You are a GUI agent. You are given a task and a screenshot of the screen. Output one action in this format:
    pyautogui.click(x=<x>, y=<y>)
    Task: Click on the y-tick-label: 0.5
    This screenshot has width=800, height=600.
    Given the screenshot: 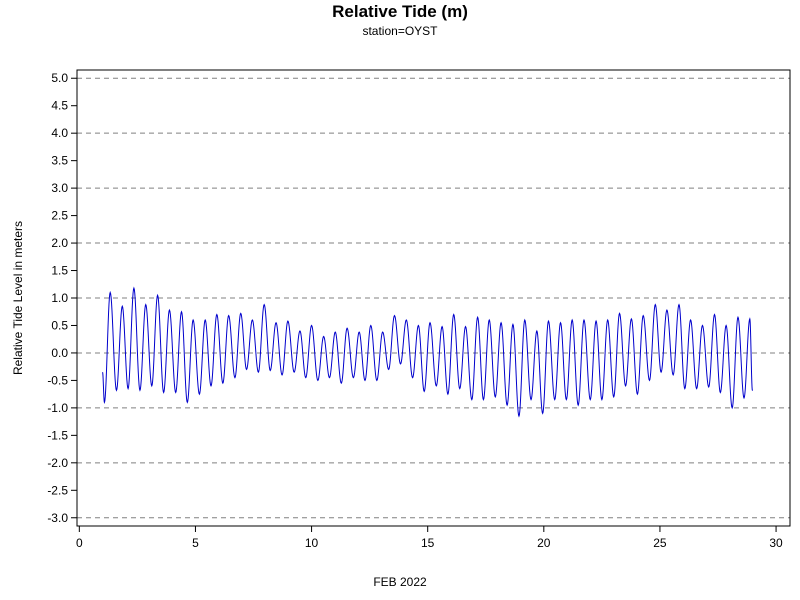 What is the action you would take?
    pyautogui.click(x=59, y=325)
    